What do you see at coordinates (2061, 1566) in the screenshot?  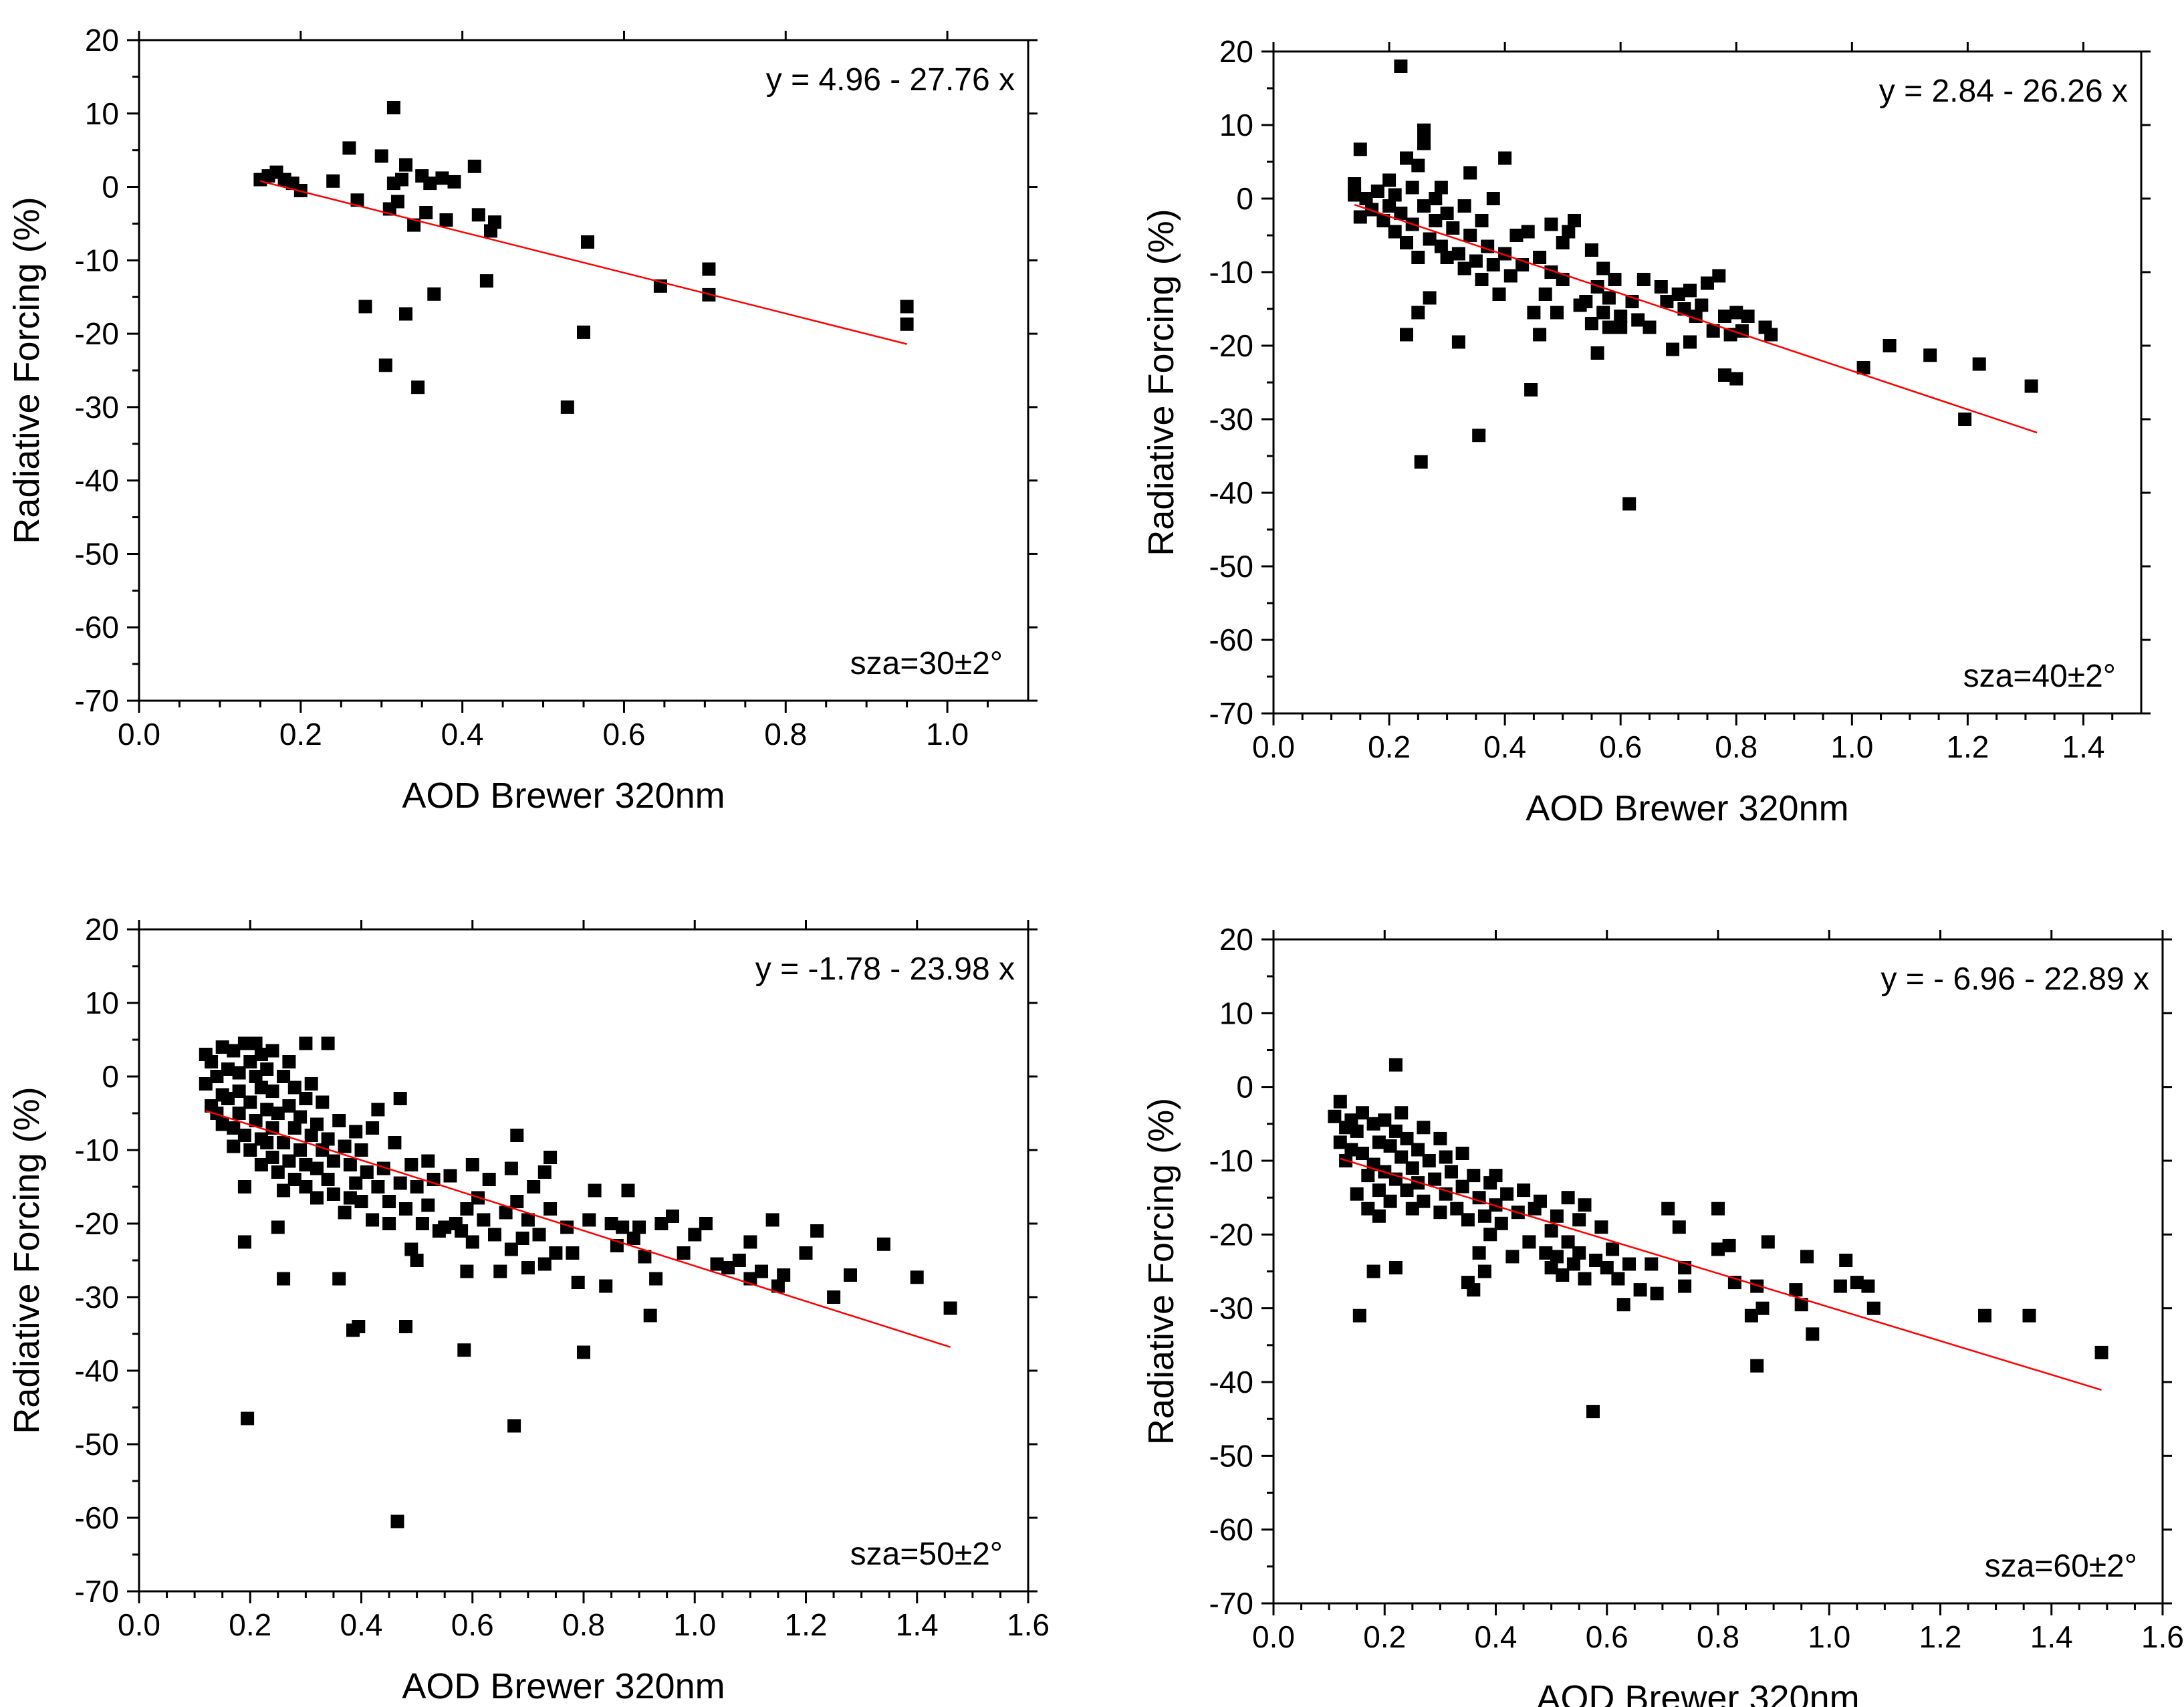 I see `sza-label: sza=60±2°` at bounding box center [2061, 1566].